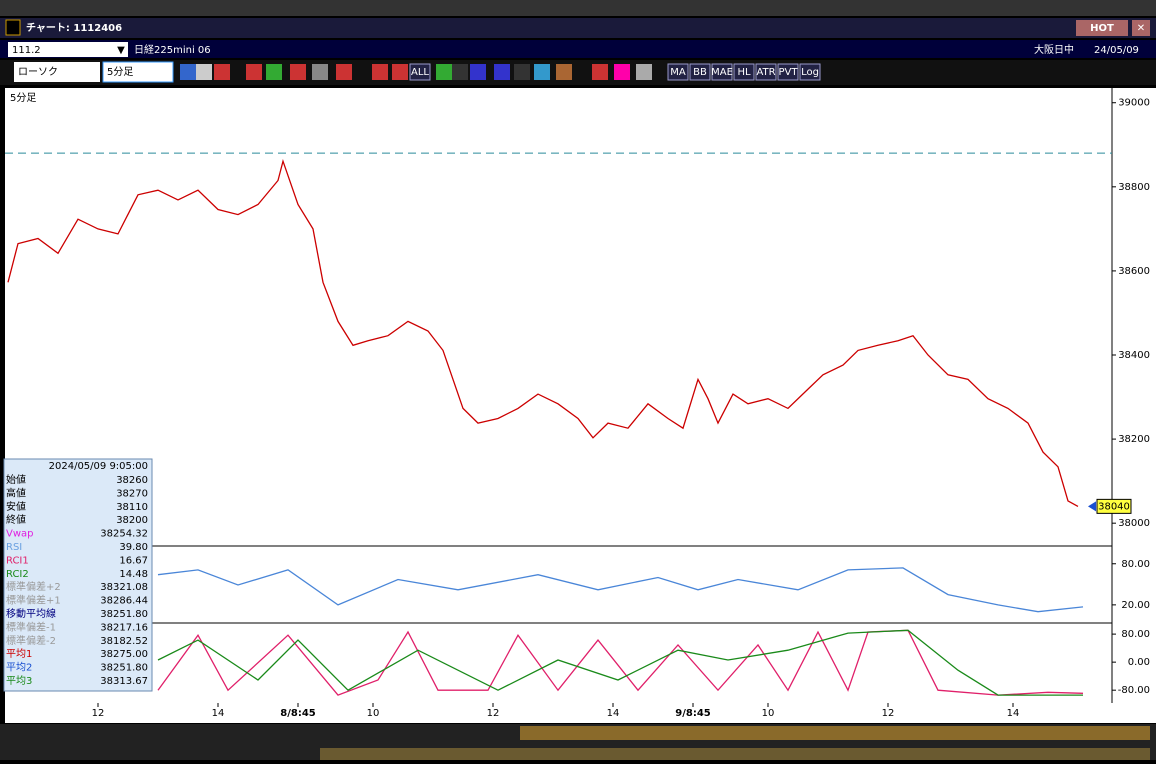 This screenshot has width=1156, height=764. I want to click on info-label: RCI2, so click(17, 574).